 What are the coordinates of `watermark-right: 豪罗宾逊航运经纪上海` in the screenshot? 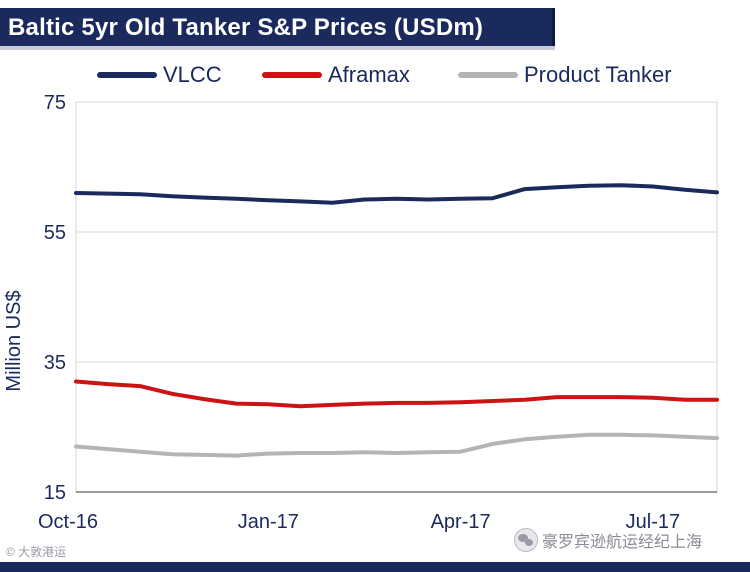 It's located at (608, 540).